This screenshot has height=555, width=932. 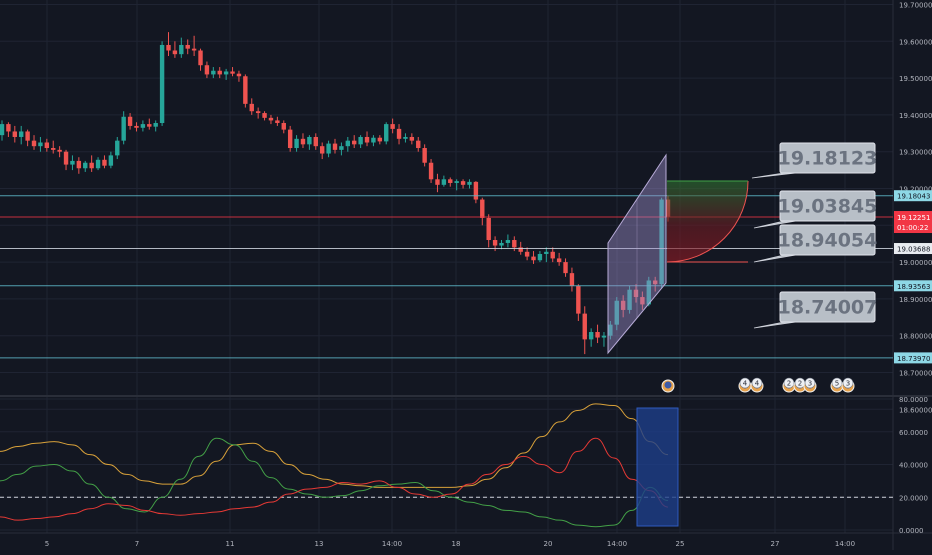 What do you see at coordinates (913, 249) in the screenshot?
I see `level-price-tag: 19.03688` at bounding box center [913, 249].